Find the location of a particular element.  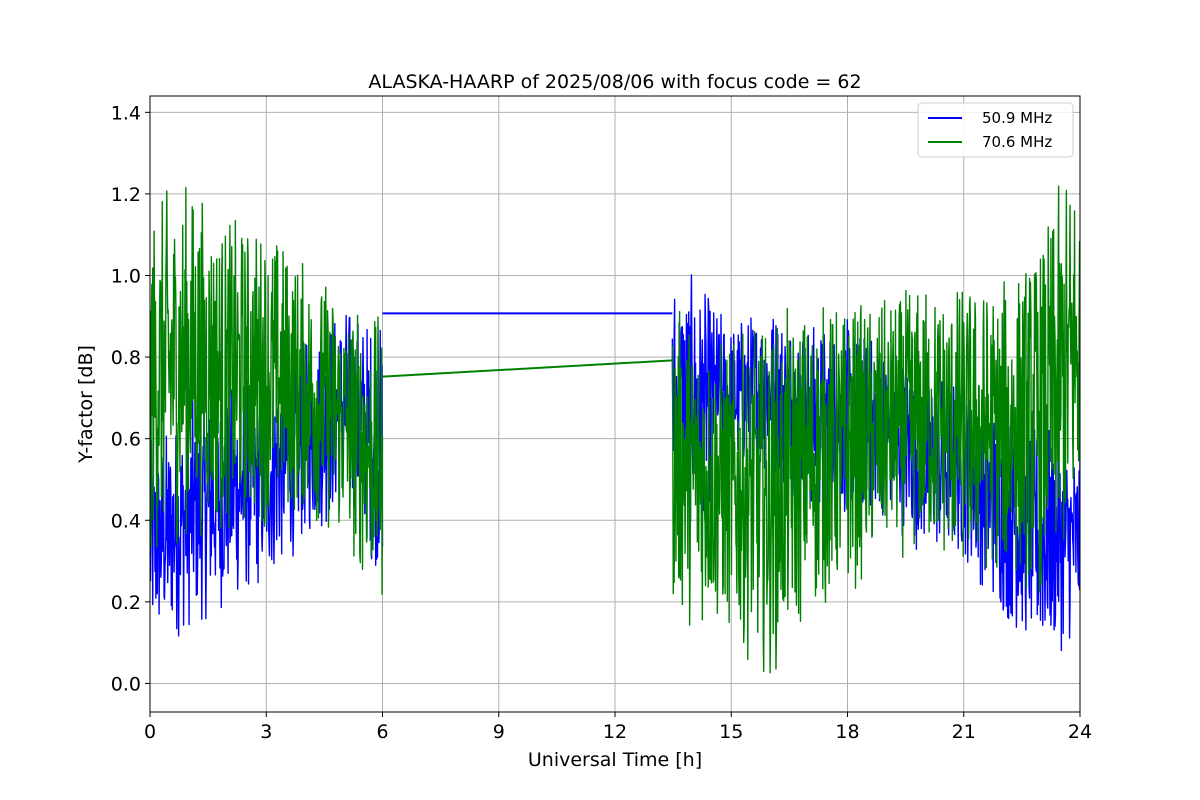

x-tick-label: 6 is located at coordinates (382, 732).